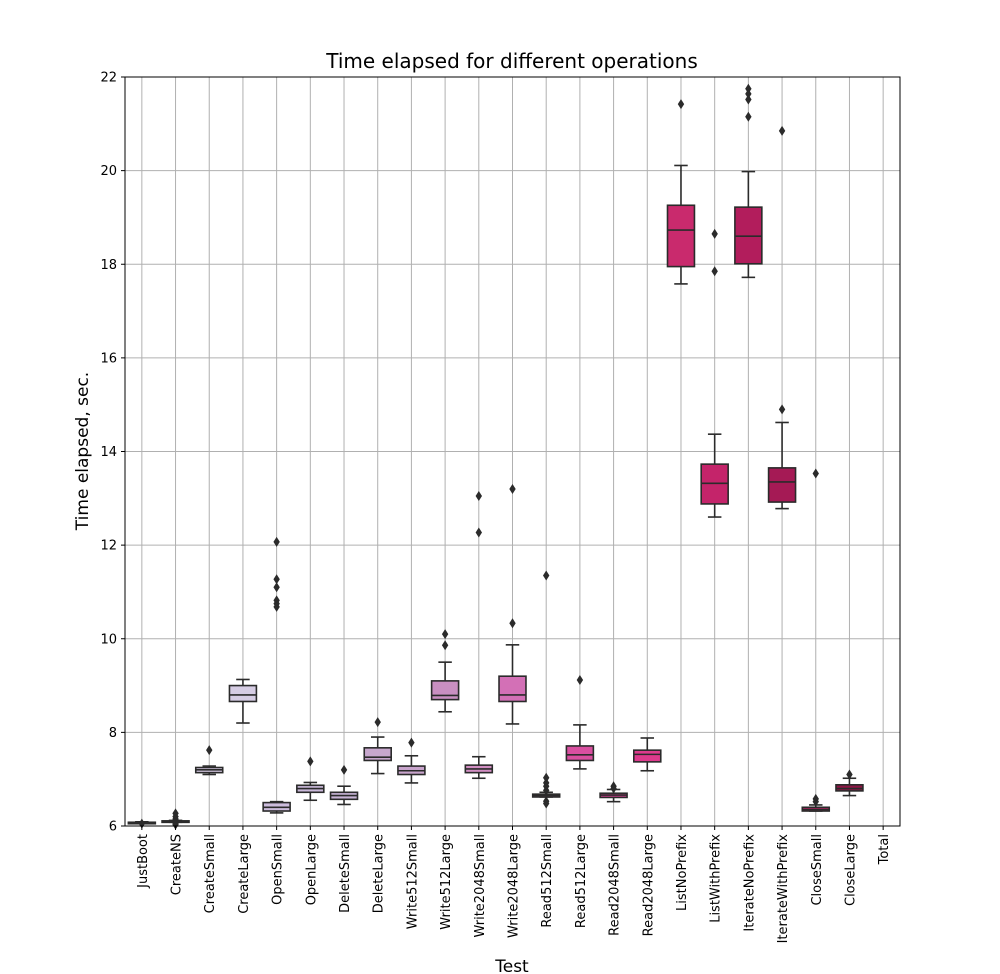  Describe the element at coordinates (113, 733) in the screenshot. I see `y-tick-label: 8` at that location.